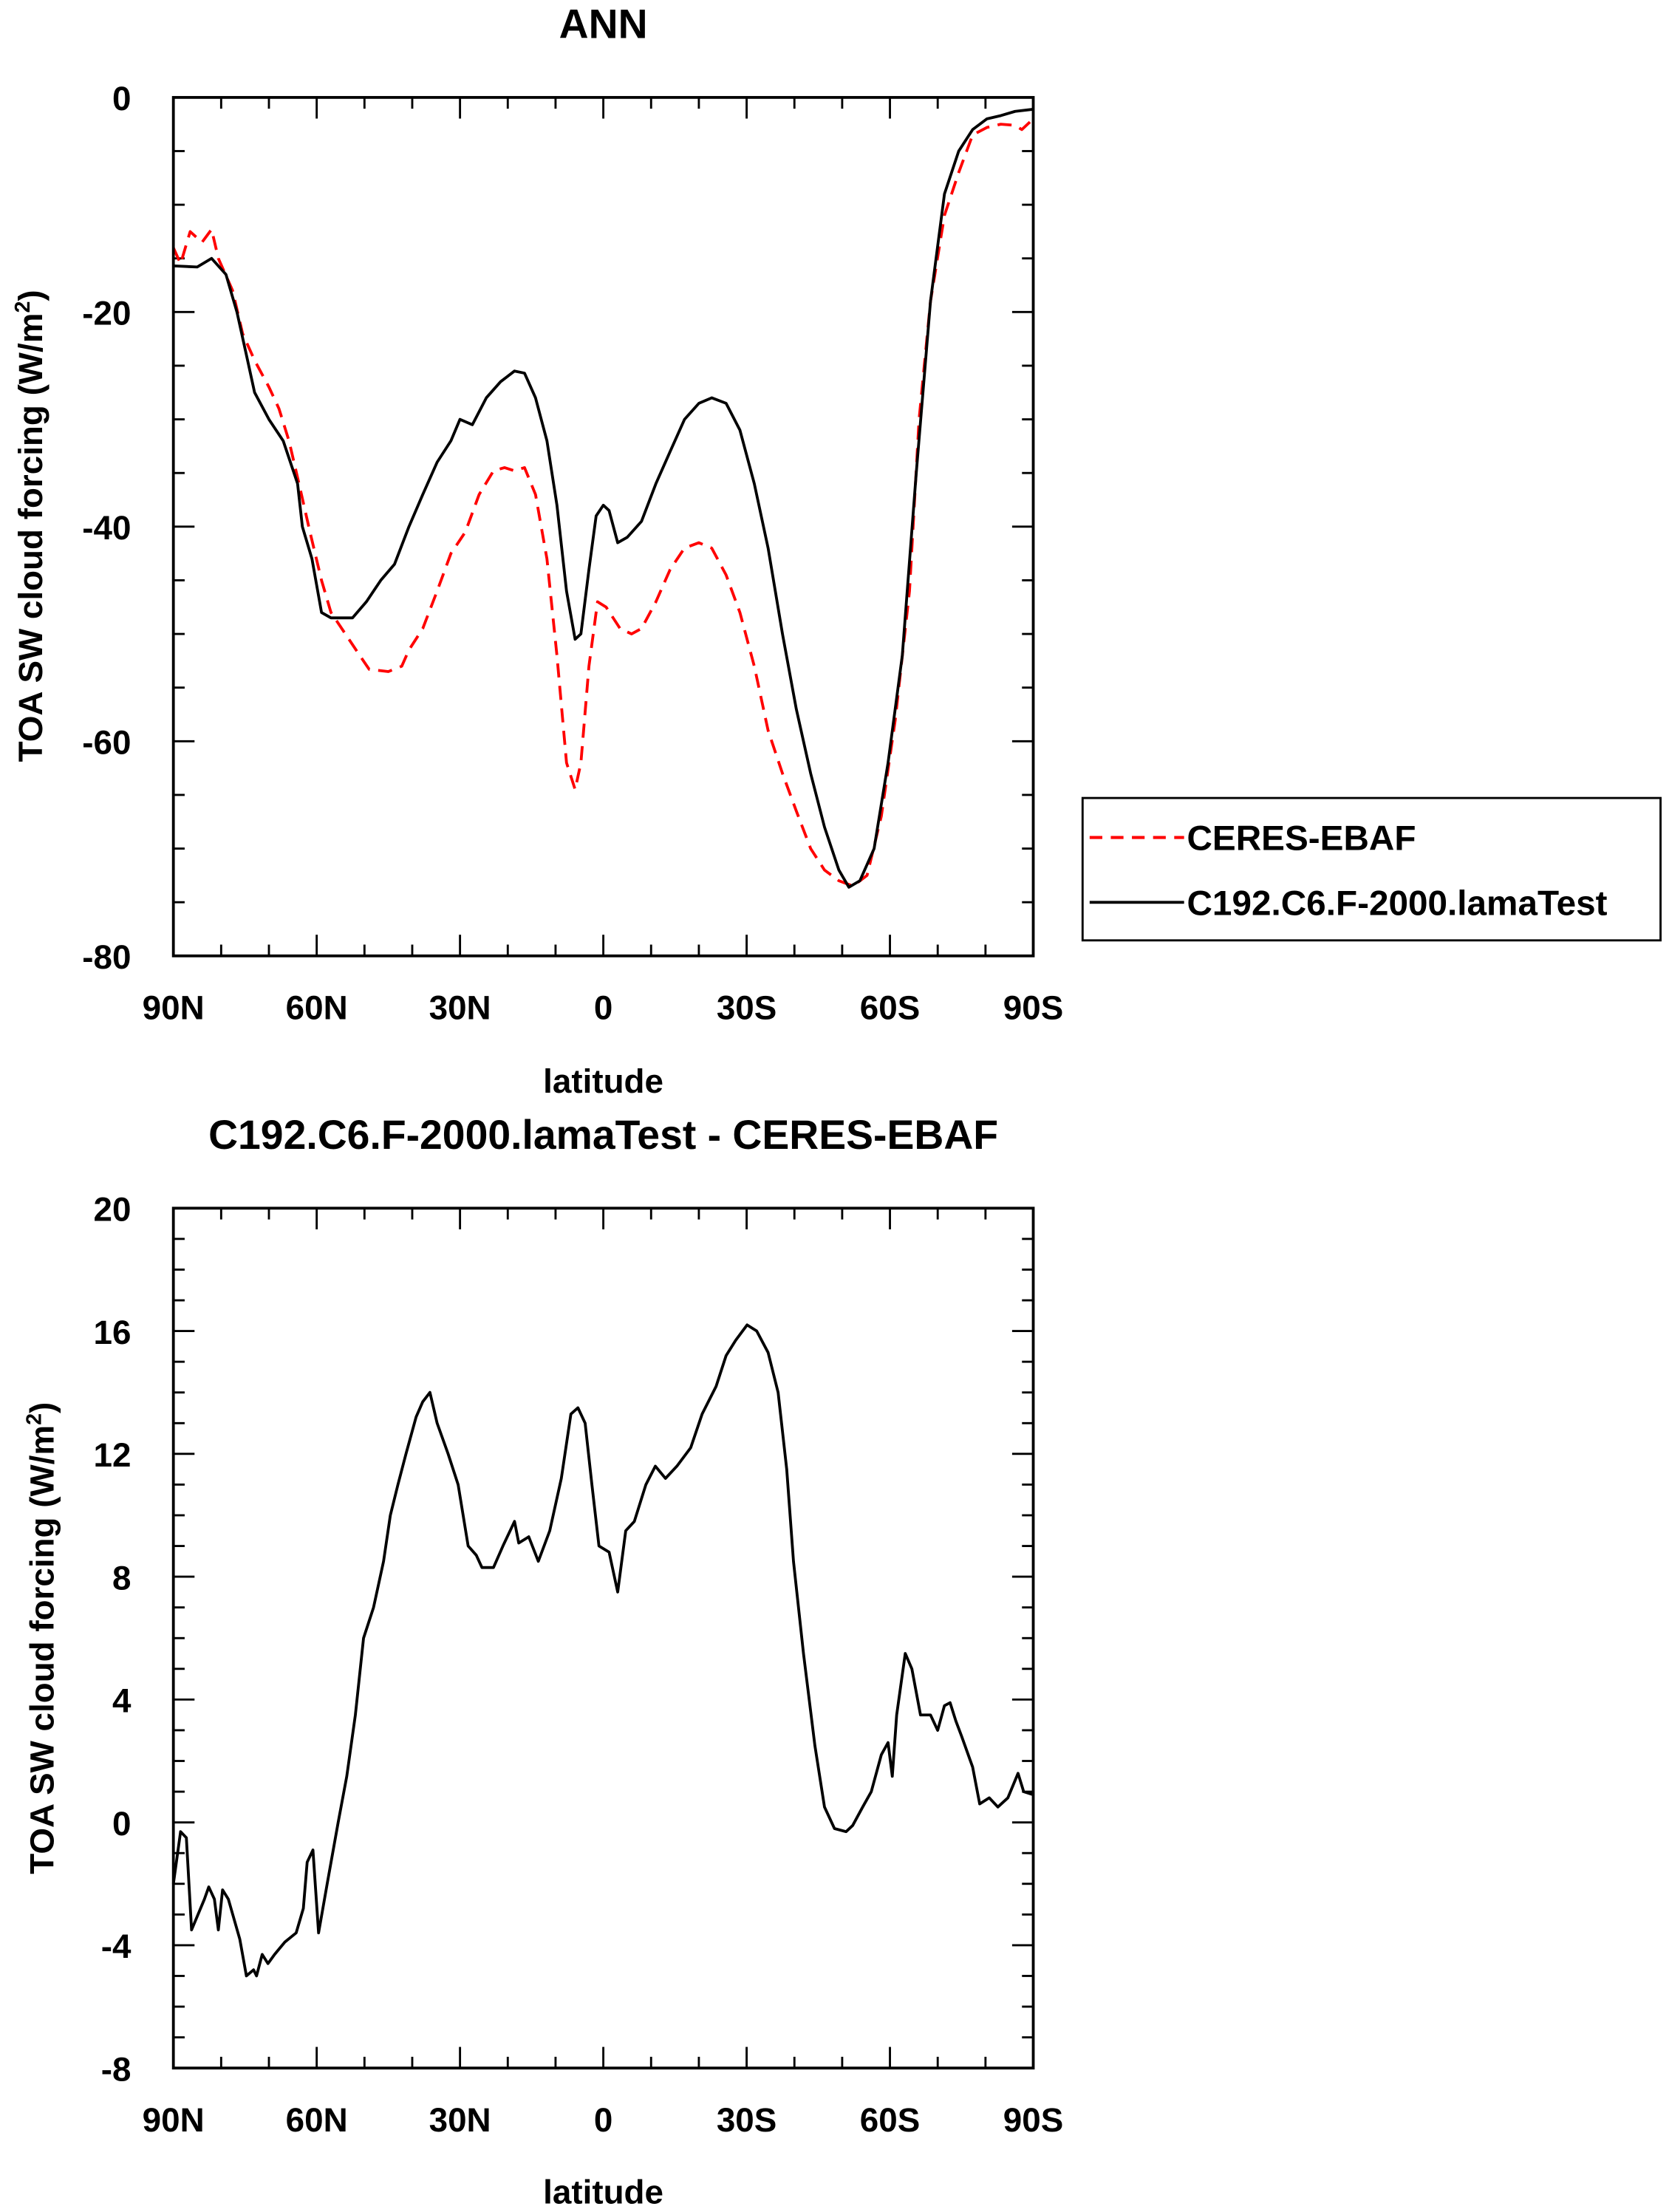 The image size is (1669, 2212). Describe the element at coordinates (113, 1455) in the screenshot. I see `y-tick-label: 12` at that location.